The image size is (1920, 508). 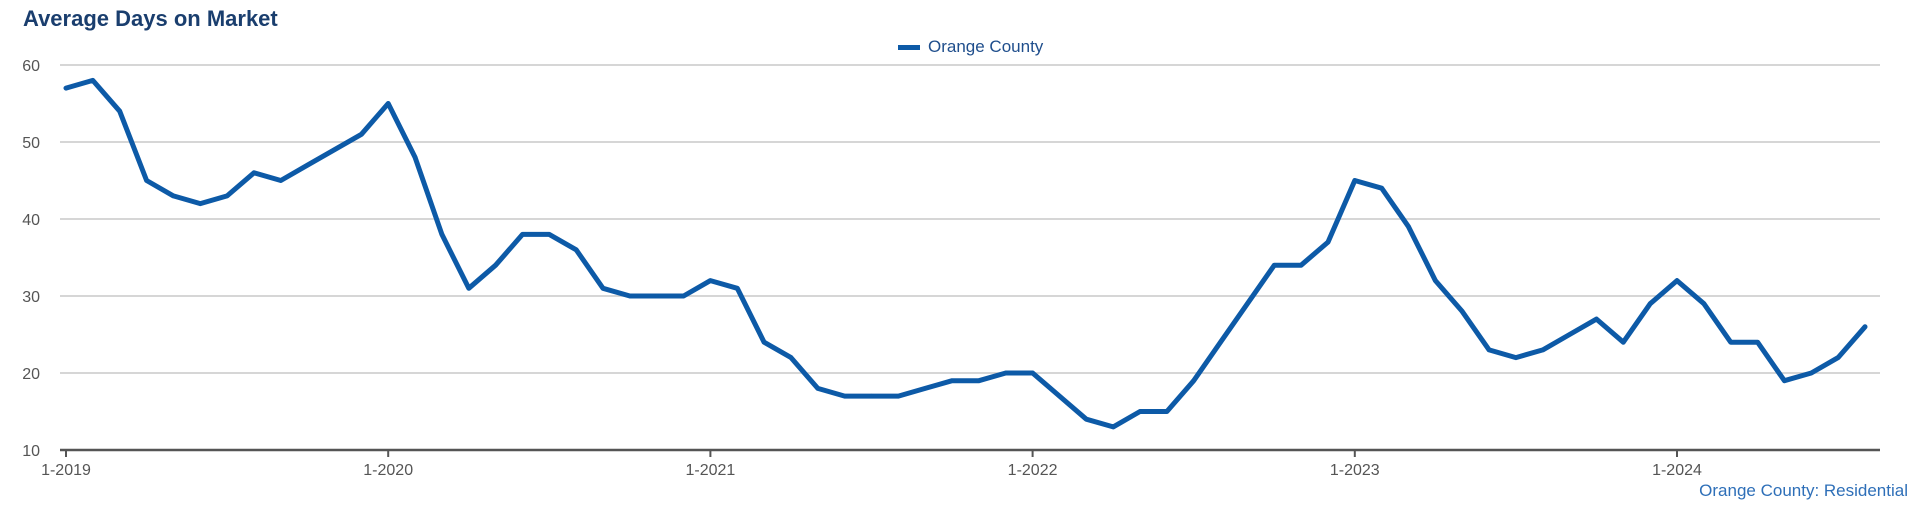 I want to click on y-tick-label: 50, so click(x=31, y=143).